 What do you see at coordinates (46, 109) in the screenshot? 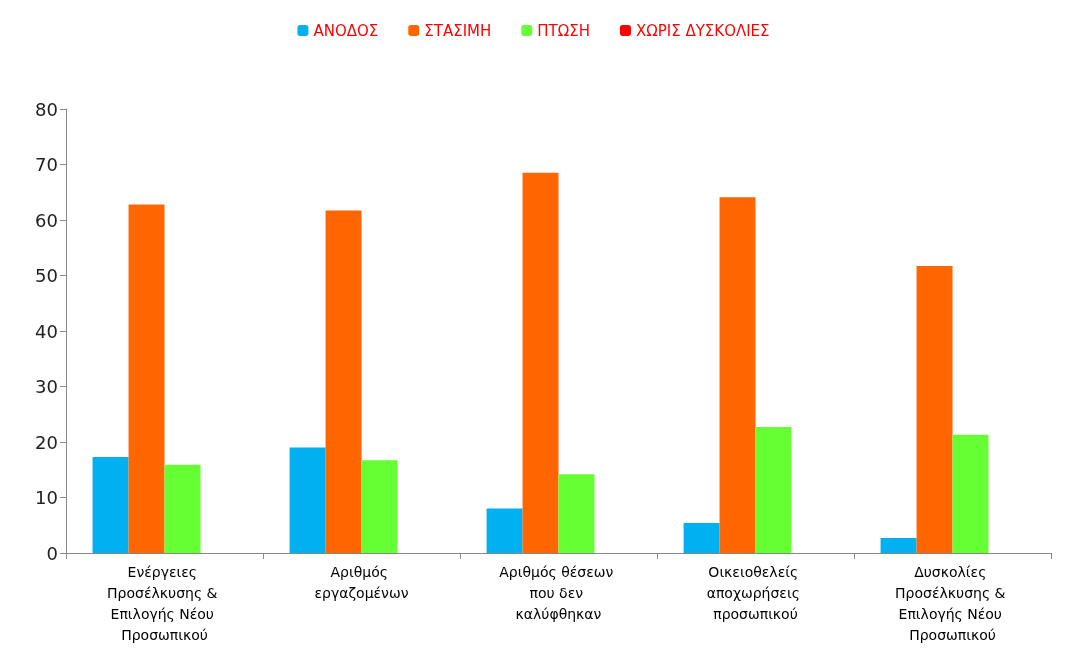
I see `y-tick-label: 80` at bounding box center [46, 109].